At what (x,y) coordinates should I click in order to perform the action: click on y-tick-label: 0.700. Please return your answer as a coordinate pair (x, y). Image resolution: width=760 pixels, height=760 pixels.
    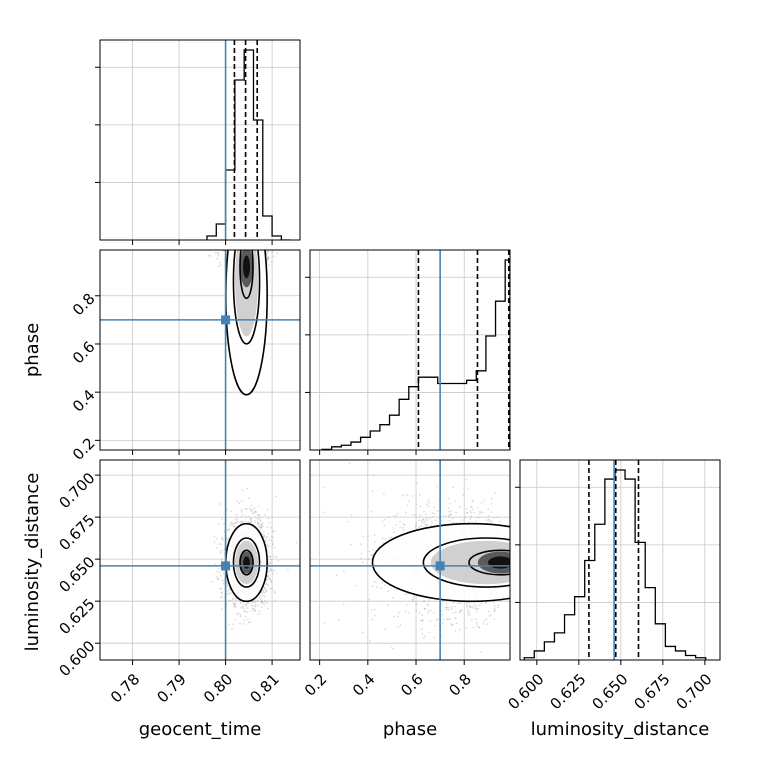
    Looking at the image, I should click on (76, 490).